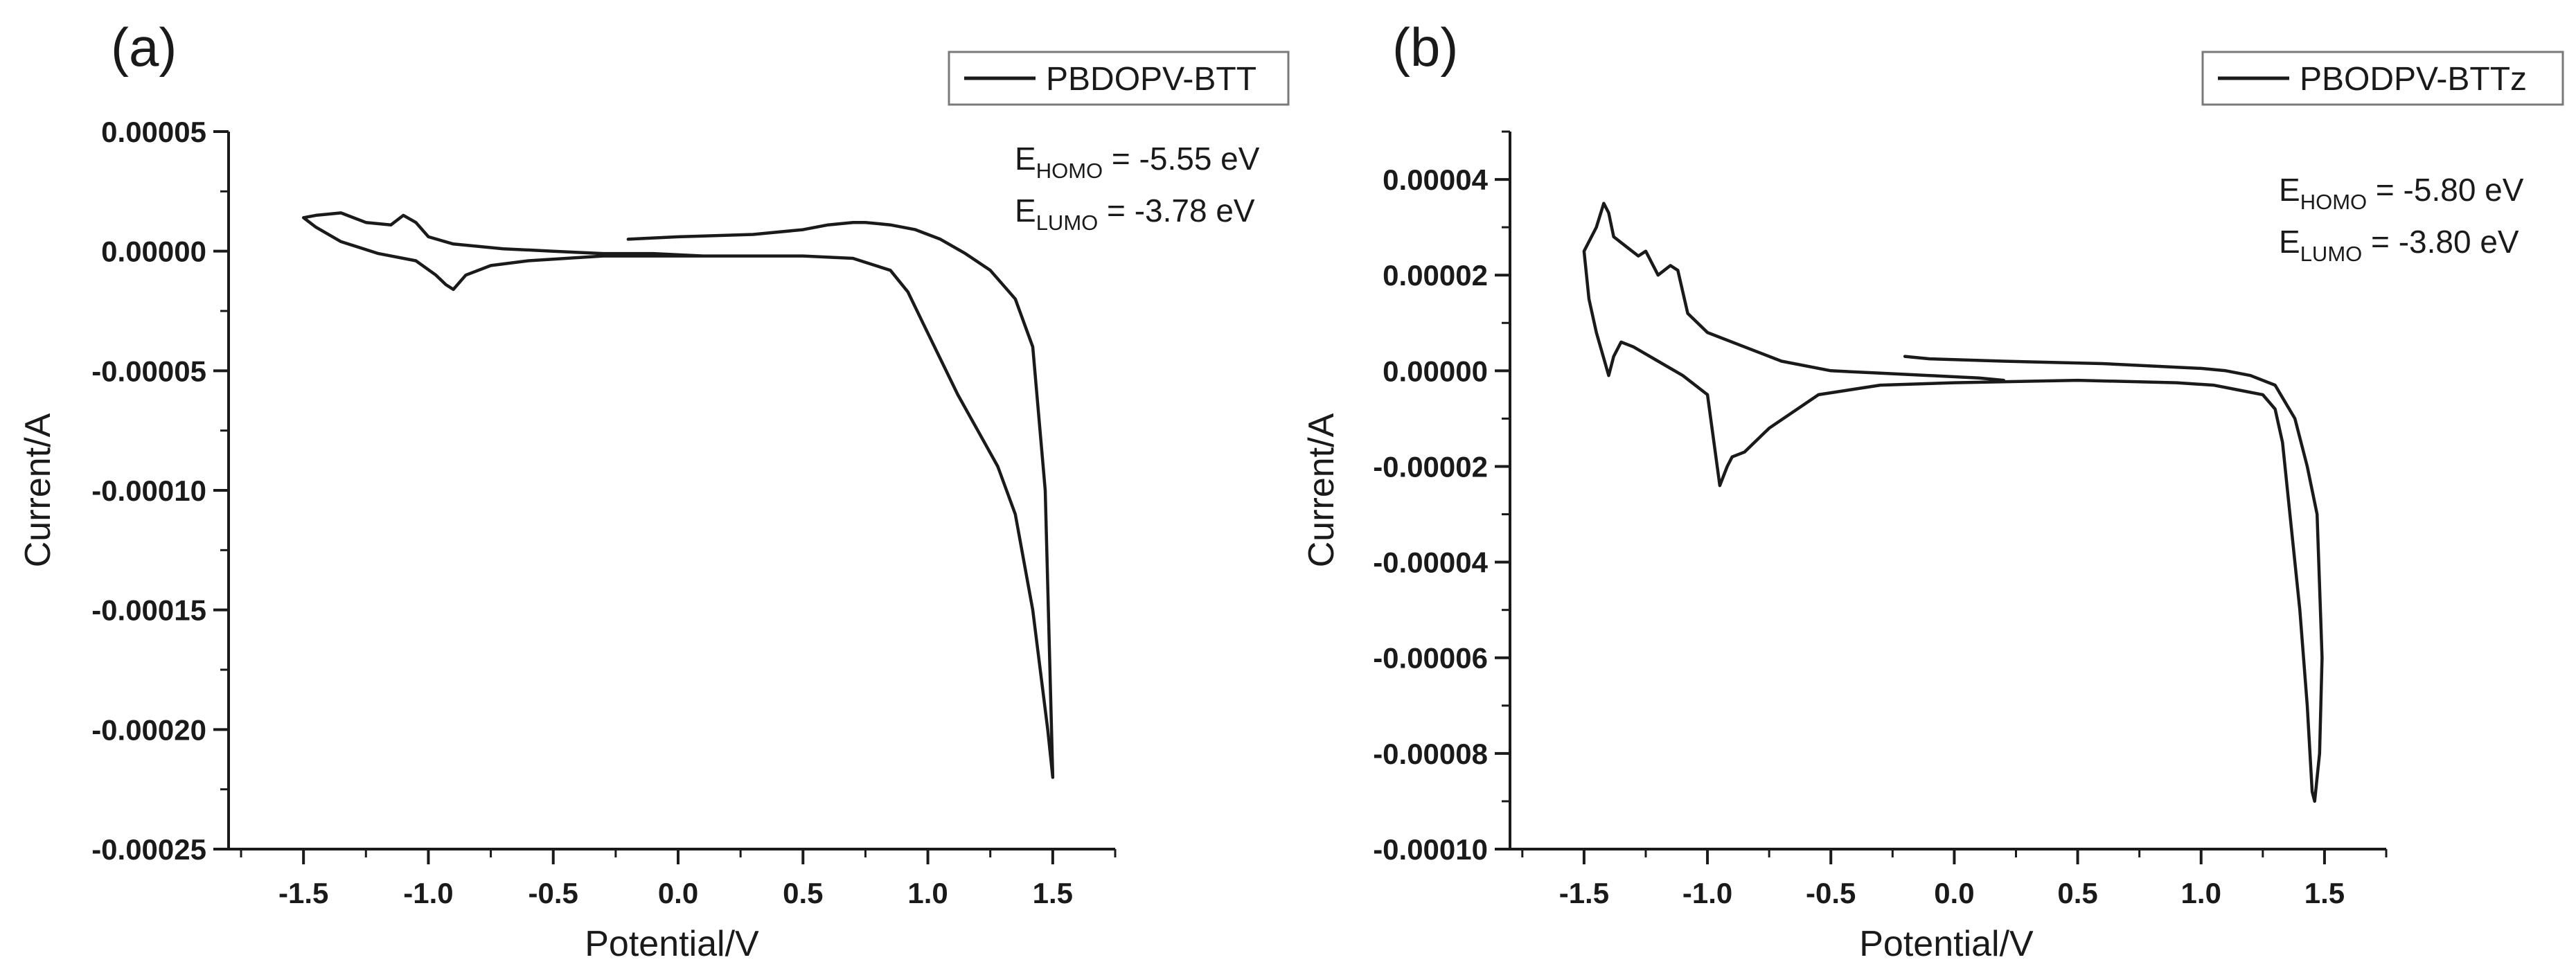  I want to click on y-tick-label: 0.00005, so click(153, 132).